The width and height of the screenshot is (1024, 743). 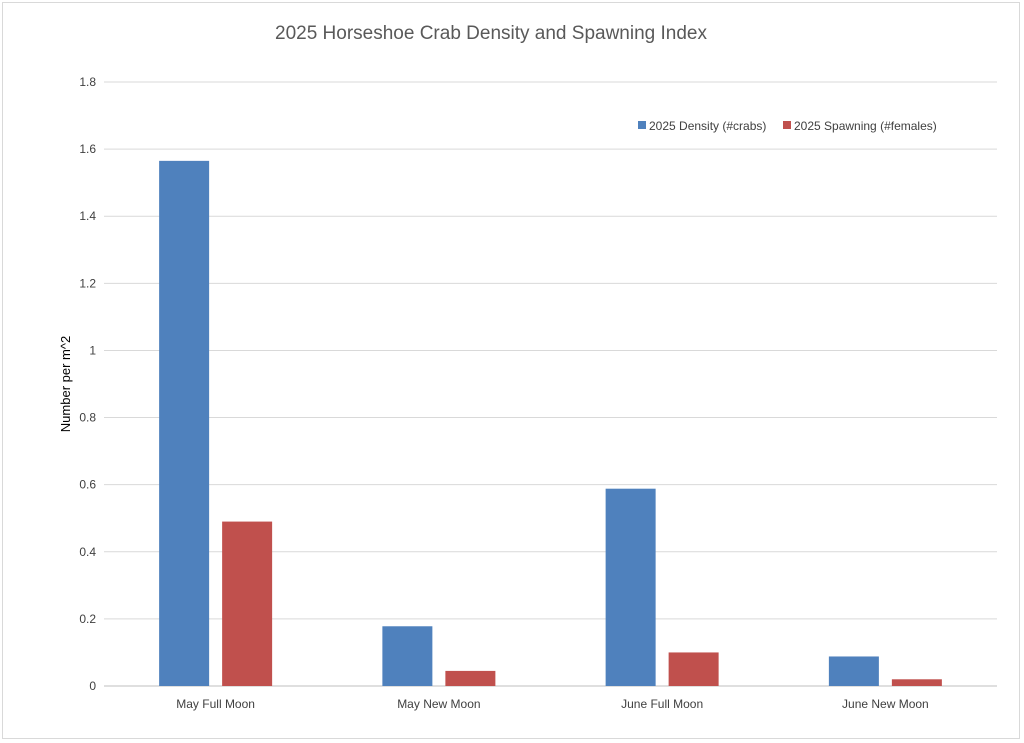 I want to click on x-tick-label: May New Moon, so click(x=438, y=704).